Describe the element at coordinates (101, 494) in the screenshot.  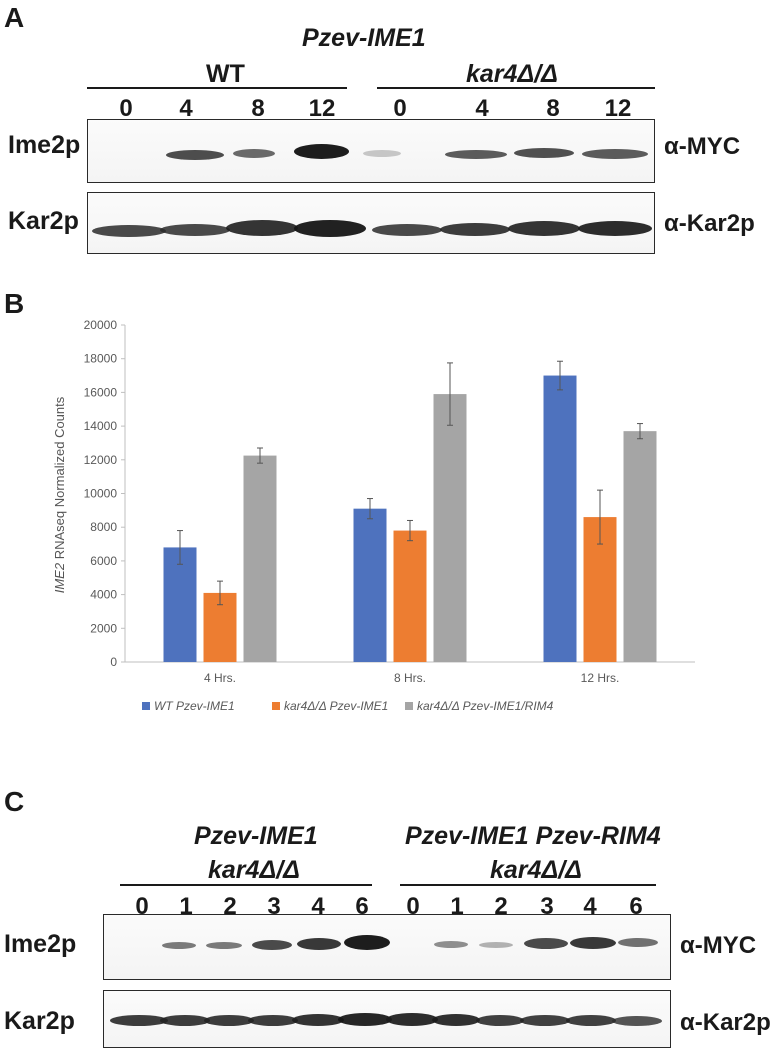
I see `y-tick-label: 10000` at that location.